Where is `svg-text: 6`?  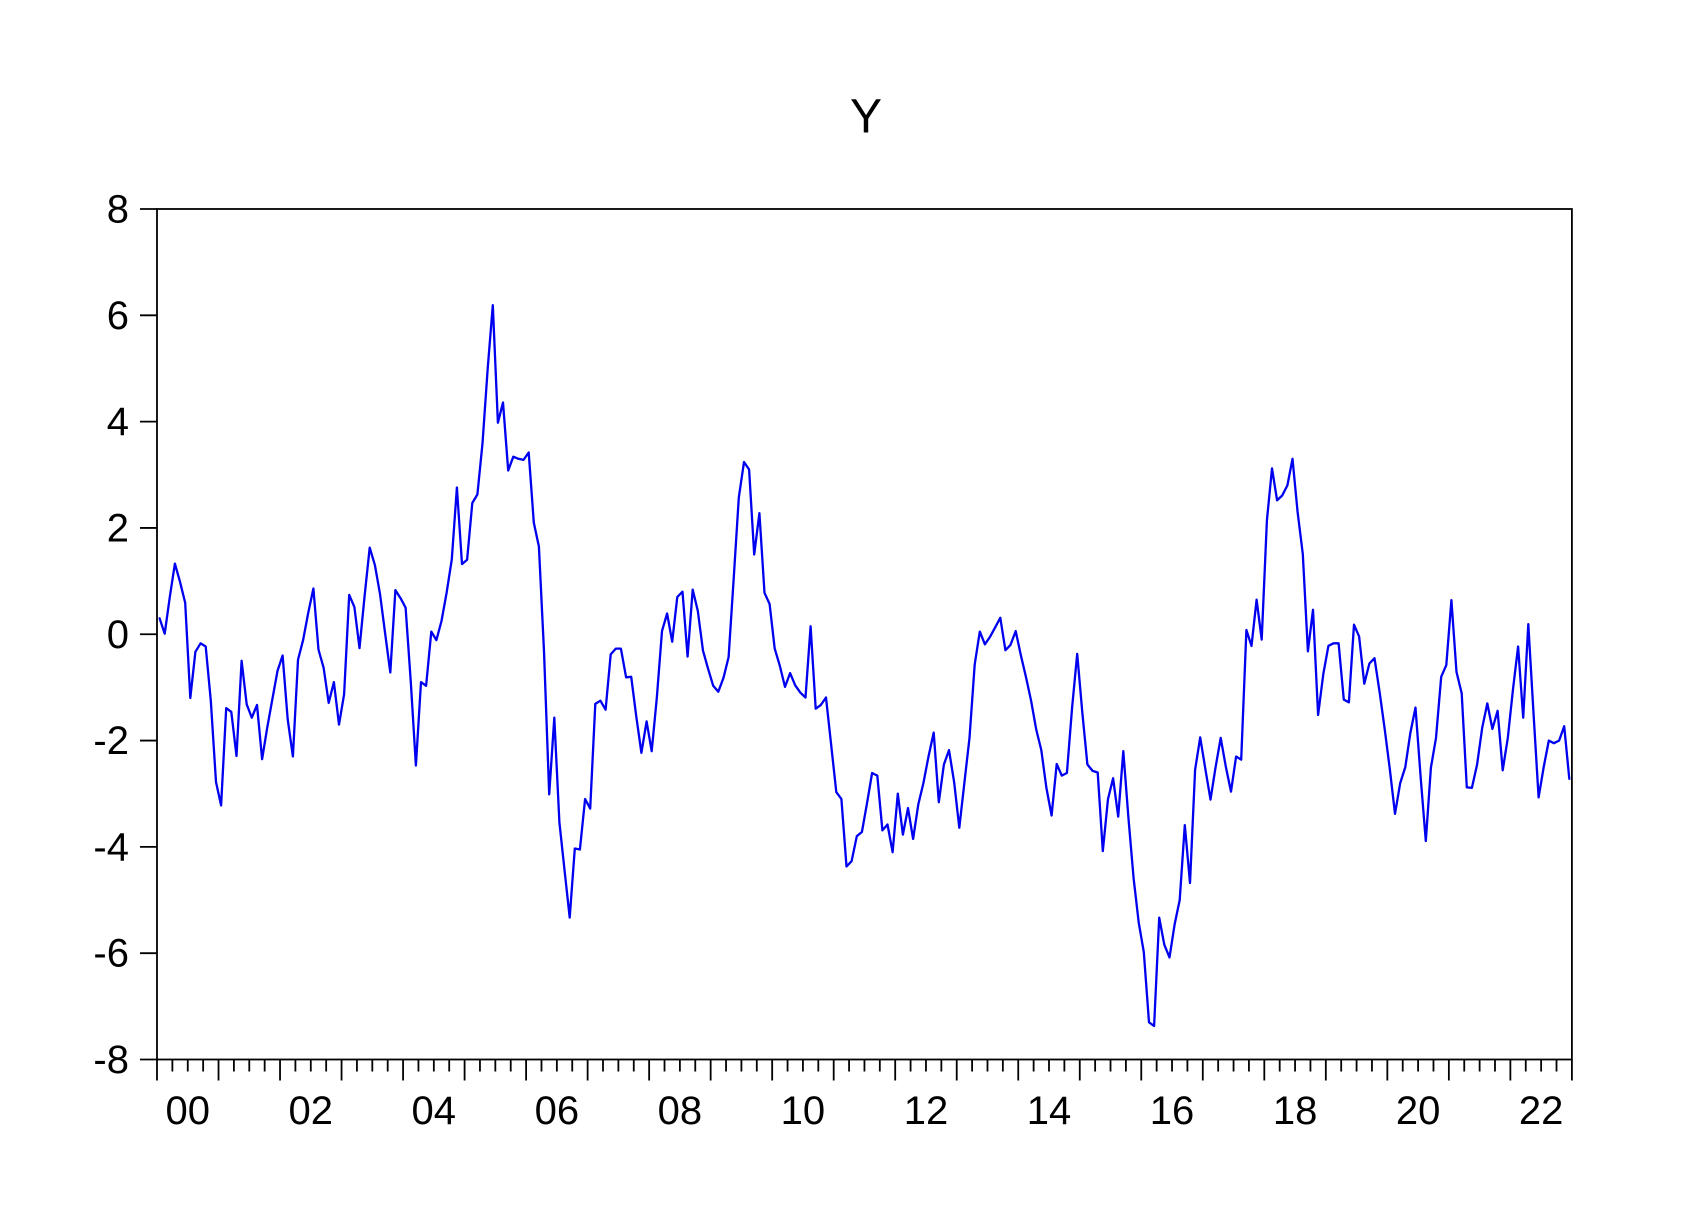 svg-text: 6 is located at coordinates (118, 316).